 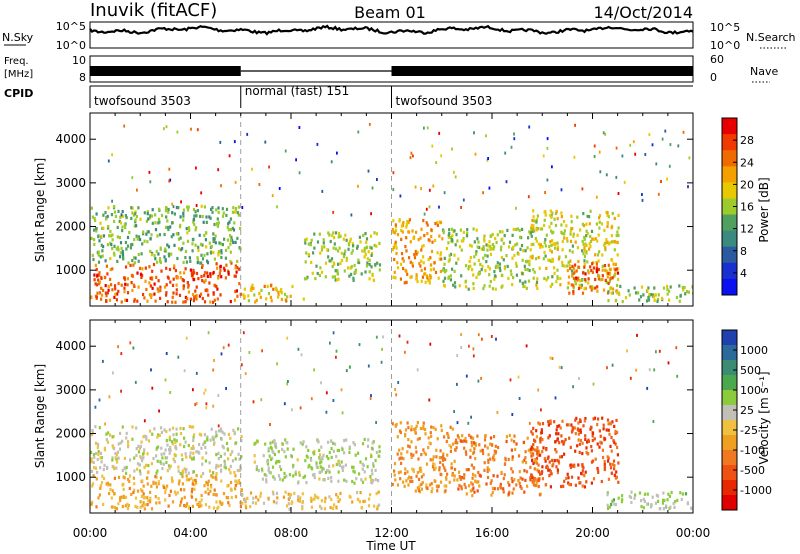 What do you see at coordinates (444, 101) in the screenshot?
I see `cpid-segment-3: twofsound 3503` at bounding box center [444, 101].